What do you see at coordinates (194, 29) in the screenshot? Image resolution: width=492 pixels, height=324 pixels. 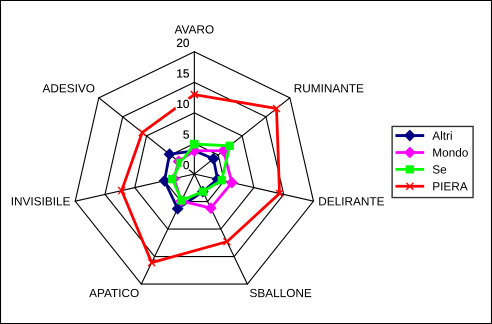 I see `spoke-label: AVARO` at bounding box center [194, 29].